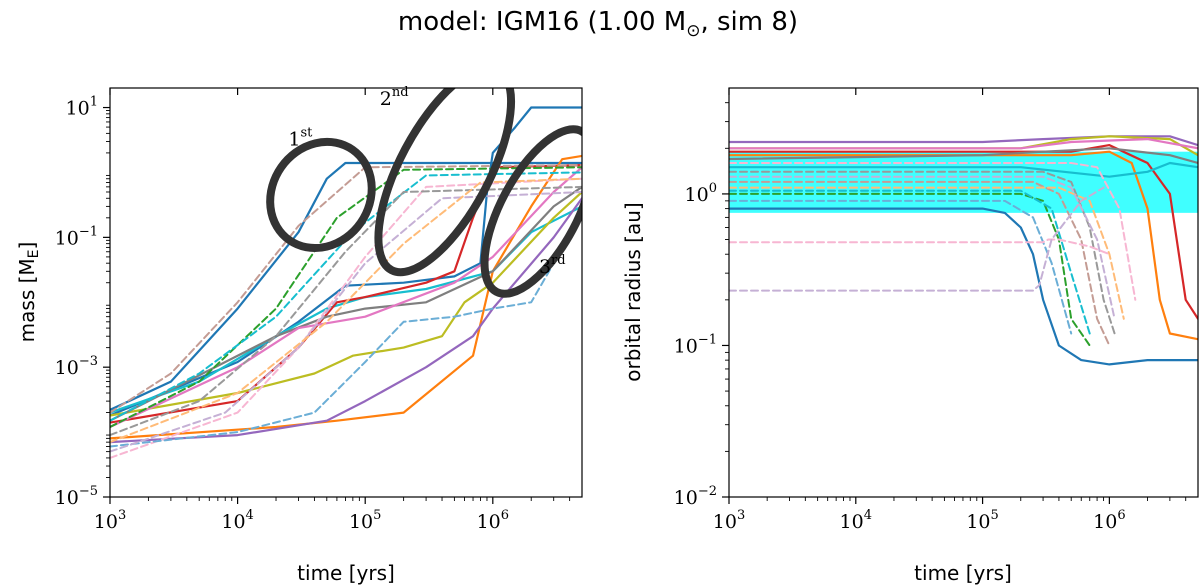 This screenshot has width=1200, height=587. What do you see at coordinates (82, 107) in the screenshot?
I see `mass-y-tick-label: 10¹` at bounding box center [82, 107].